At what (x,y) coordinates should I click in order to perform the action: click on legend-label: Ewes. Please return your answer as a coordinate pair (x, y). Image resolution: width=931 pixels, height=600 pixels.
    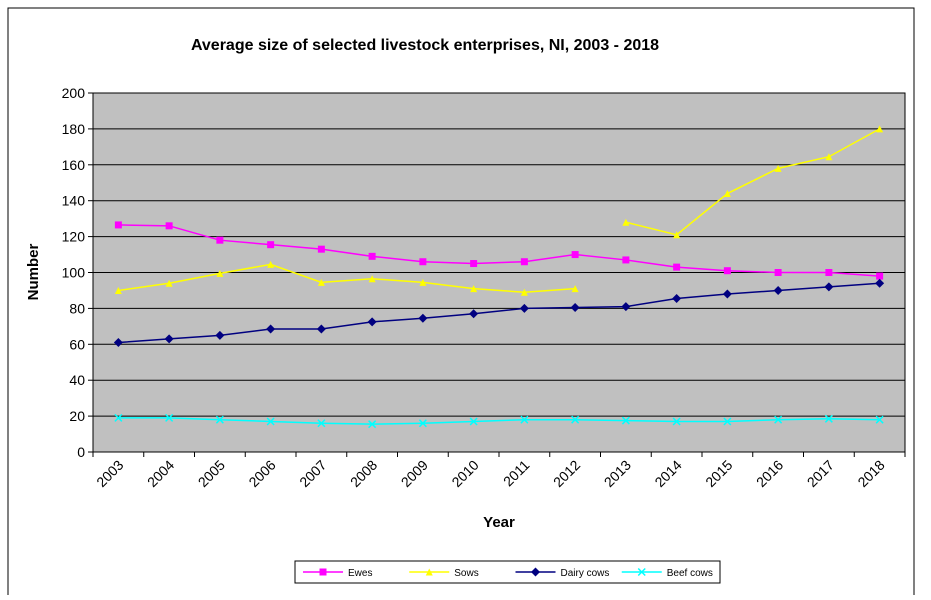
    Looking at the image, I should click on (360, 573).